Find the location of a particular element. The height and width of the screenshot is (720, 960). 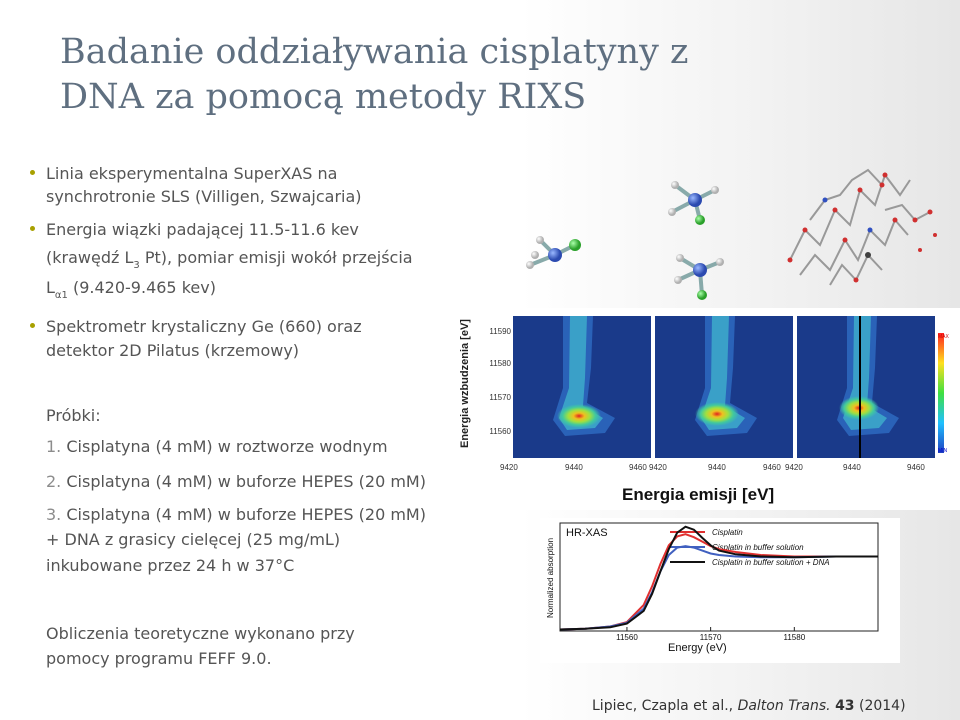

xas-plot-frame is located at coordinates (719, 577).